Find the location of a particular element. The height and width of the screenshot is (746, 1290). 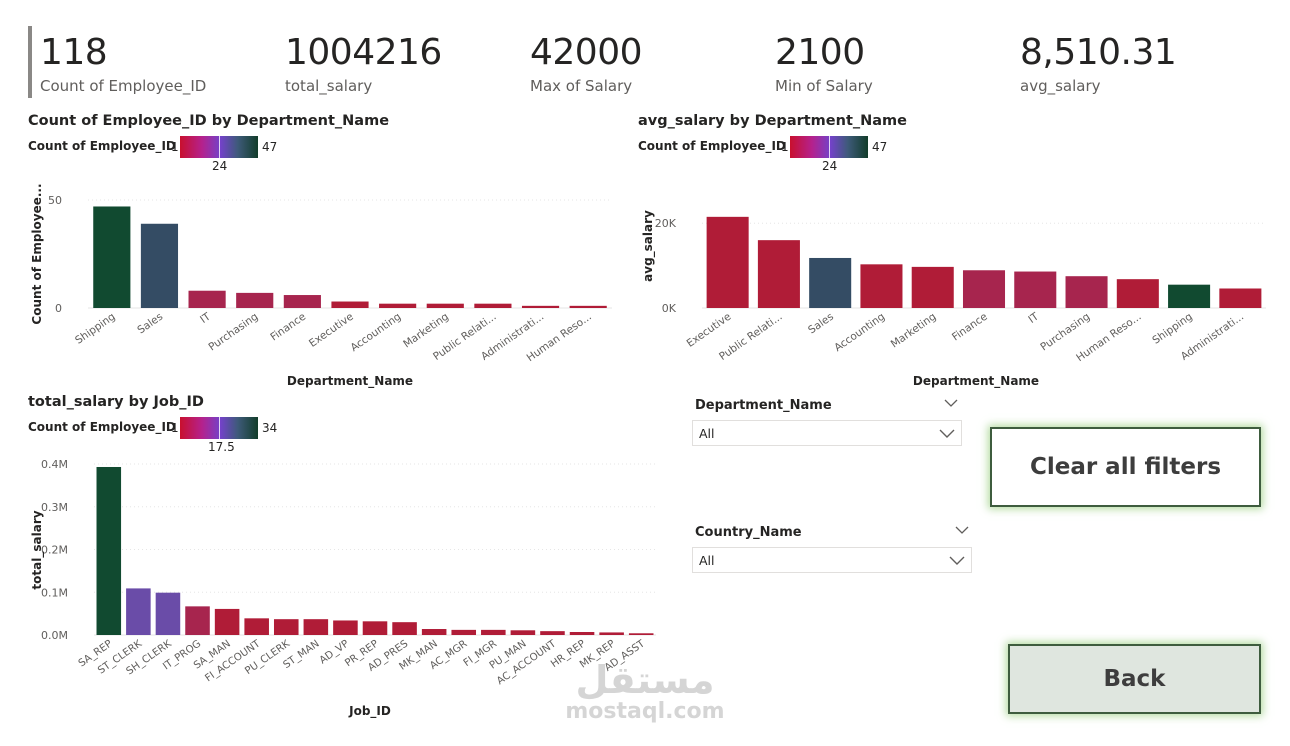

kpi-card-total-salary: 1004216 total_salary is located at coordinates (363, 62).